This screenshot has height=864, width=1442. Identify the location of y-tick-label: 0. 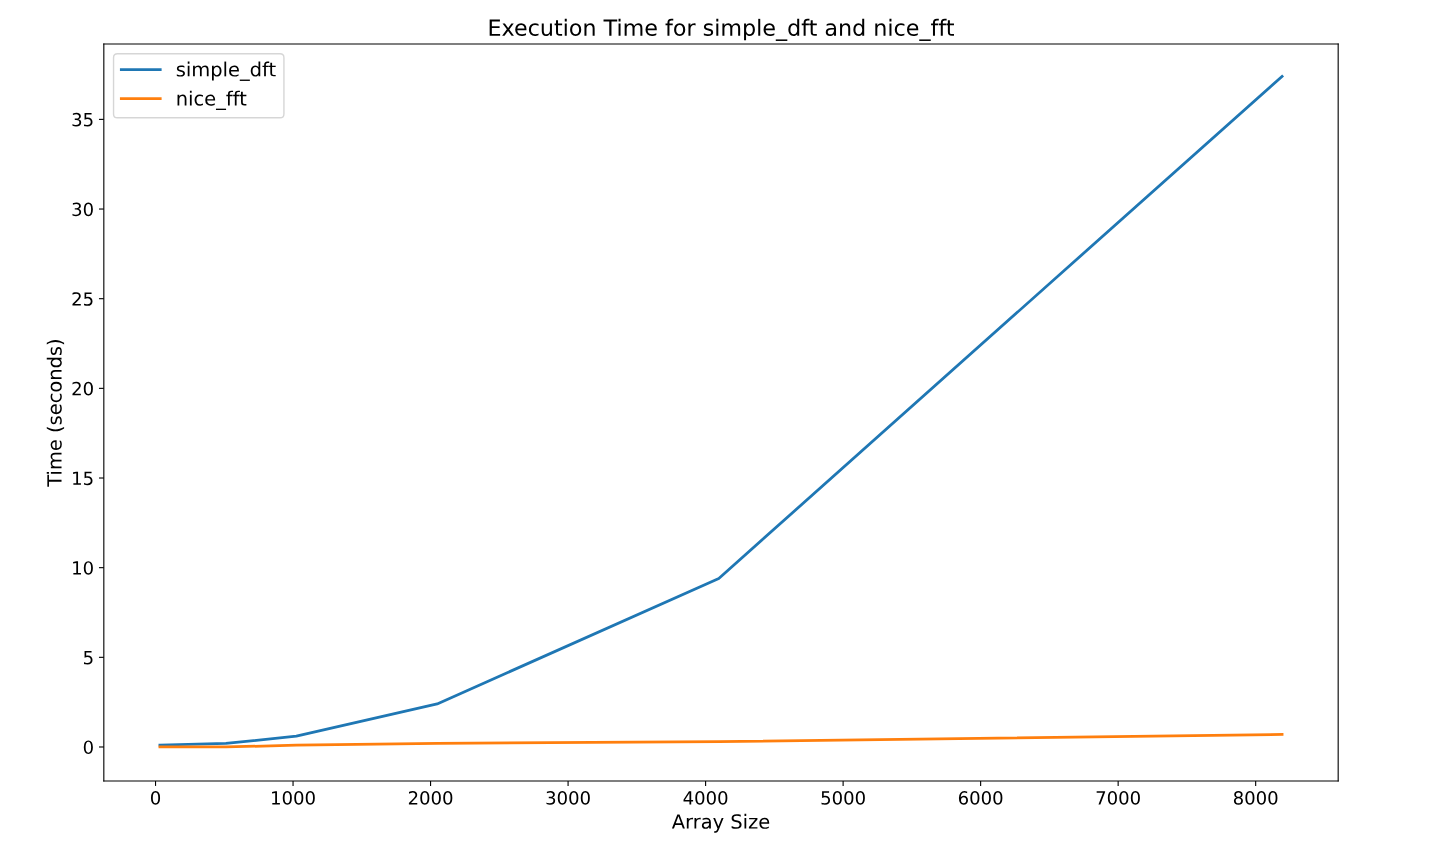
(88, 747).